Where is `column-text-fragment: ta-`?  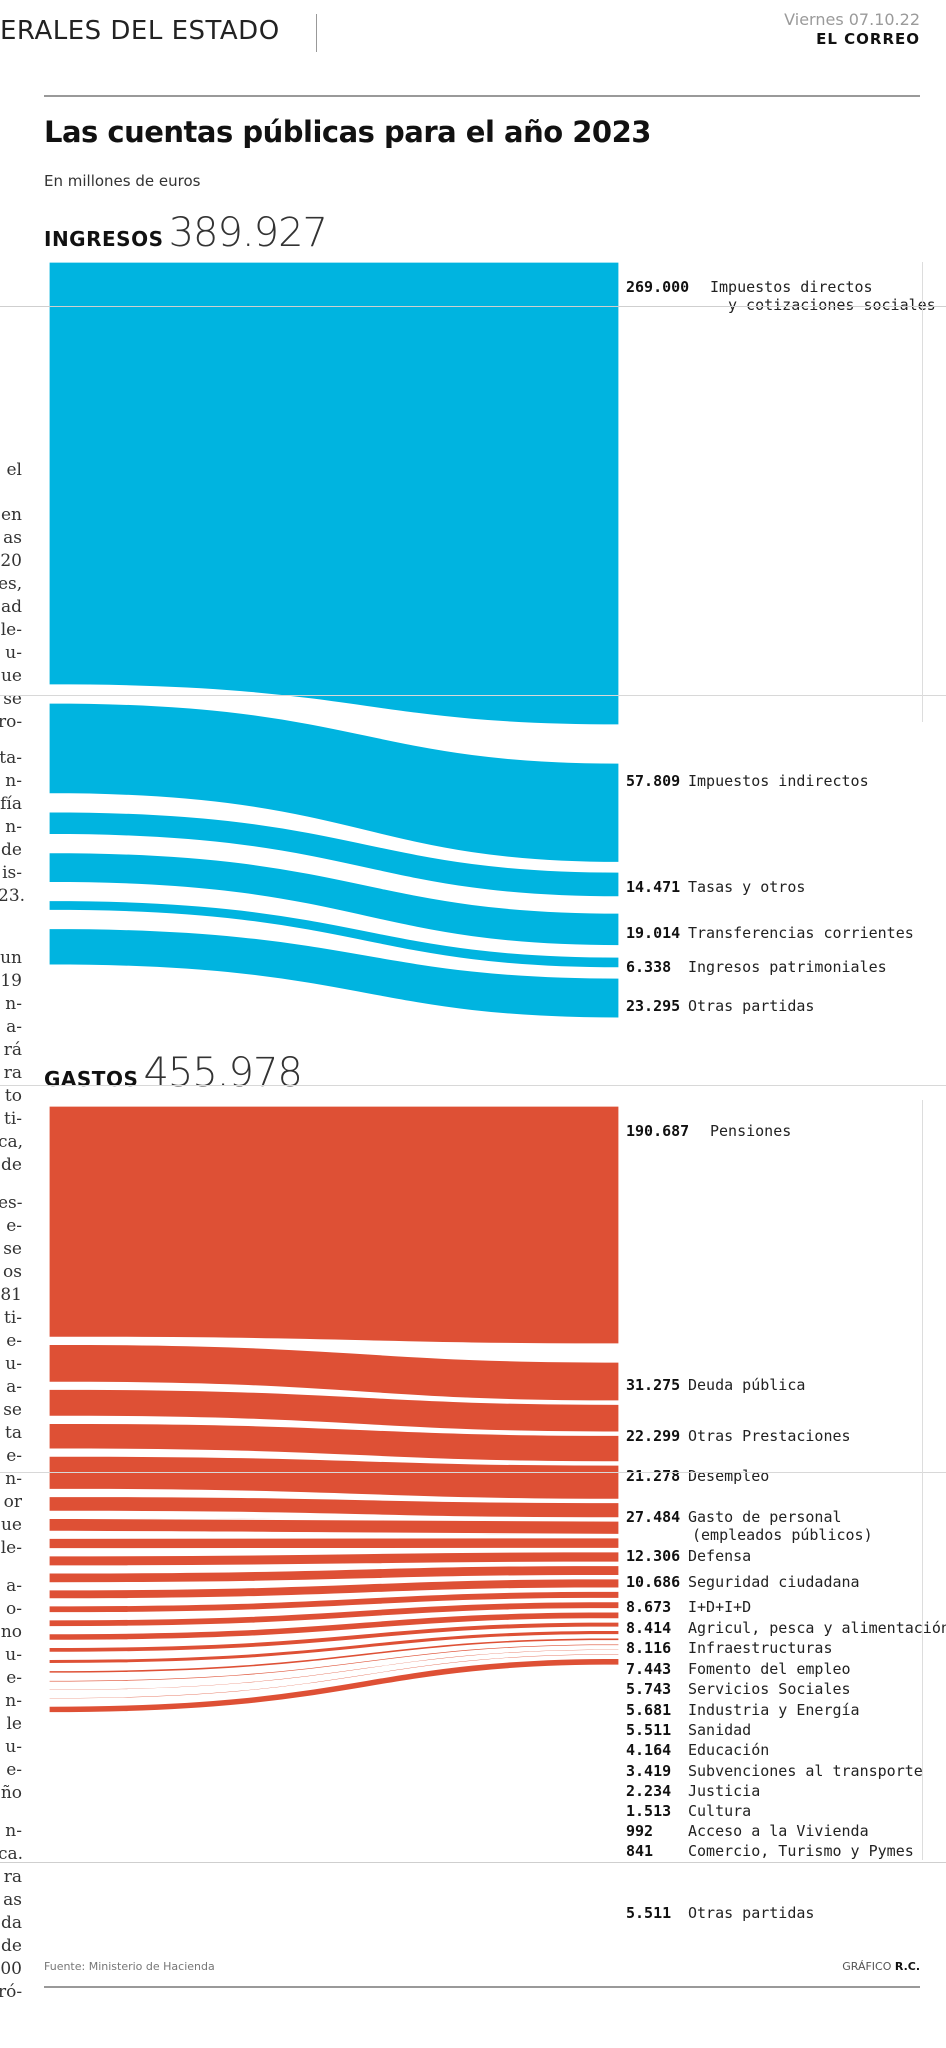
column-text-fragment: ta- is located at coordinates (11, 758).